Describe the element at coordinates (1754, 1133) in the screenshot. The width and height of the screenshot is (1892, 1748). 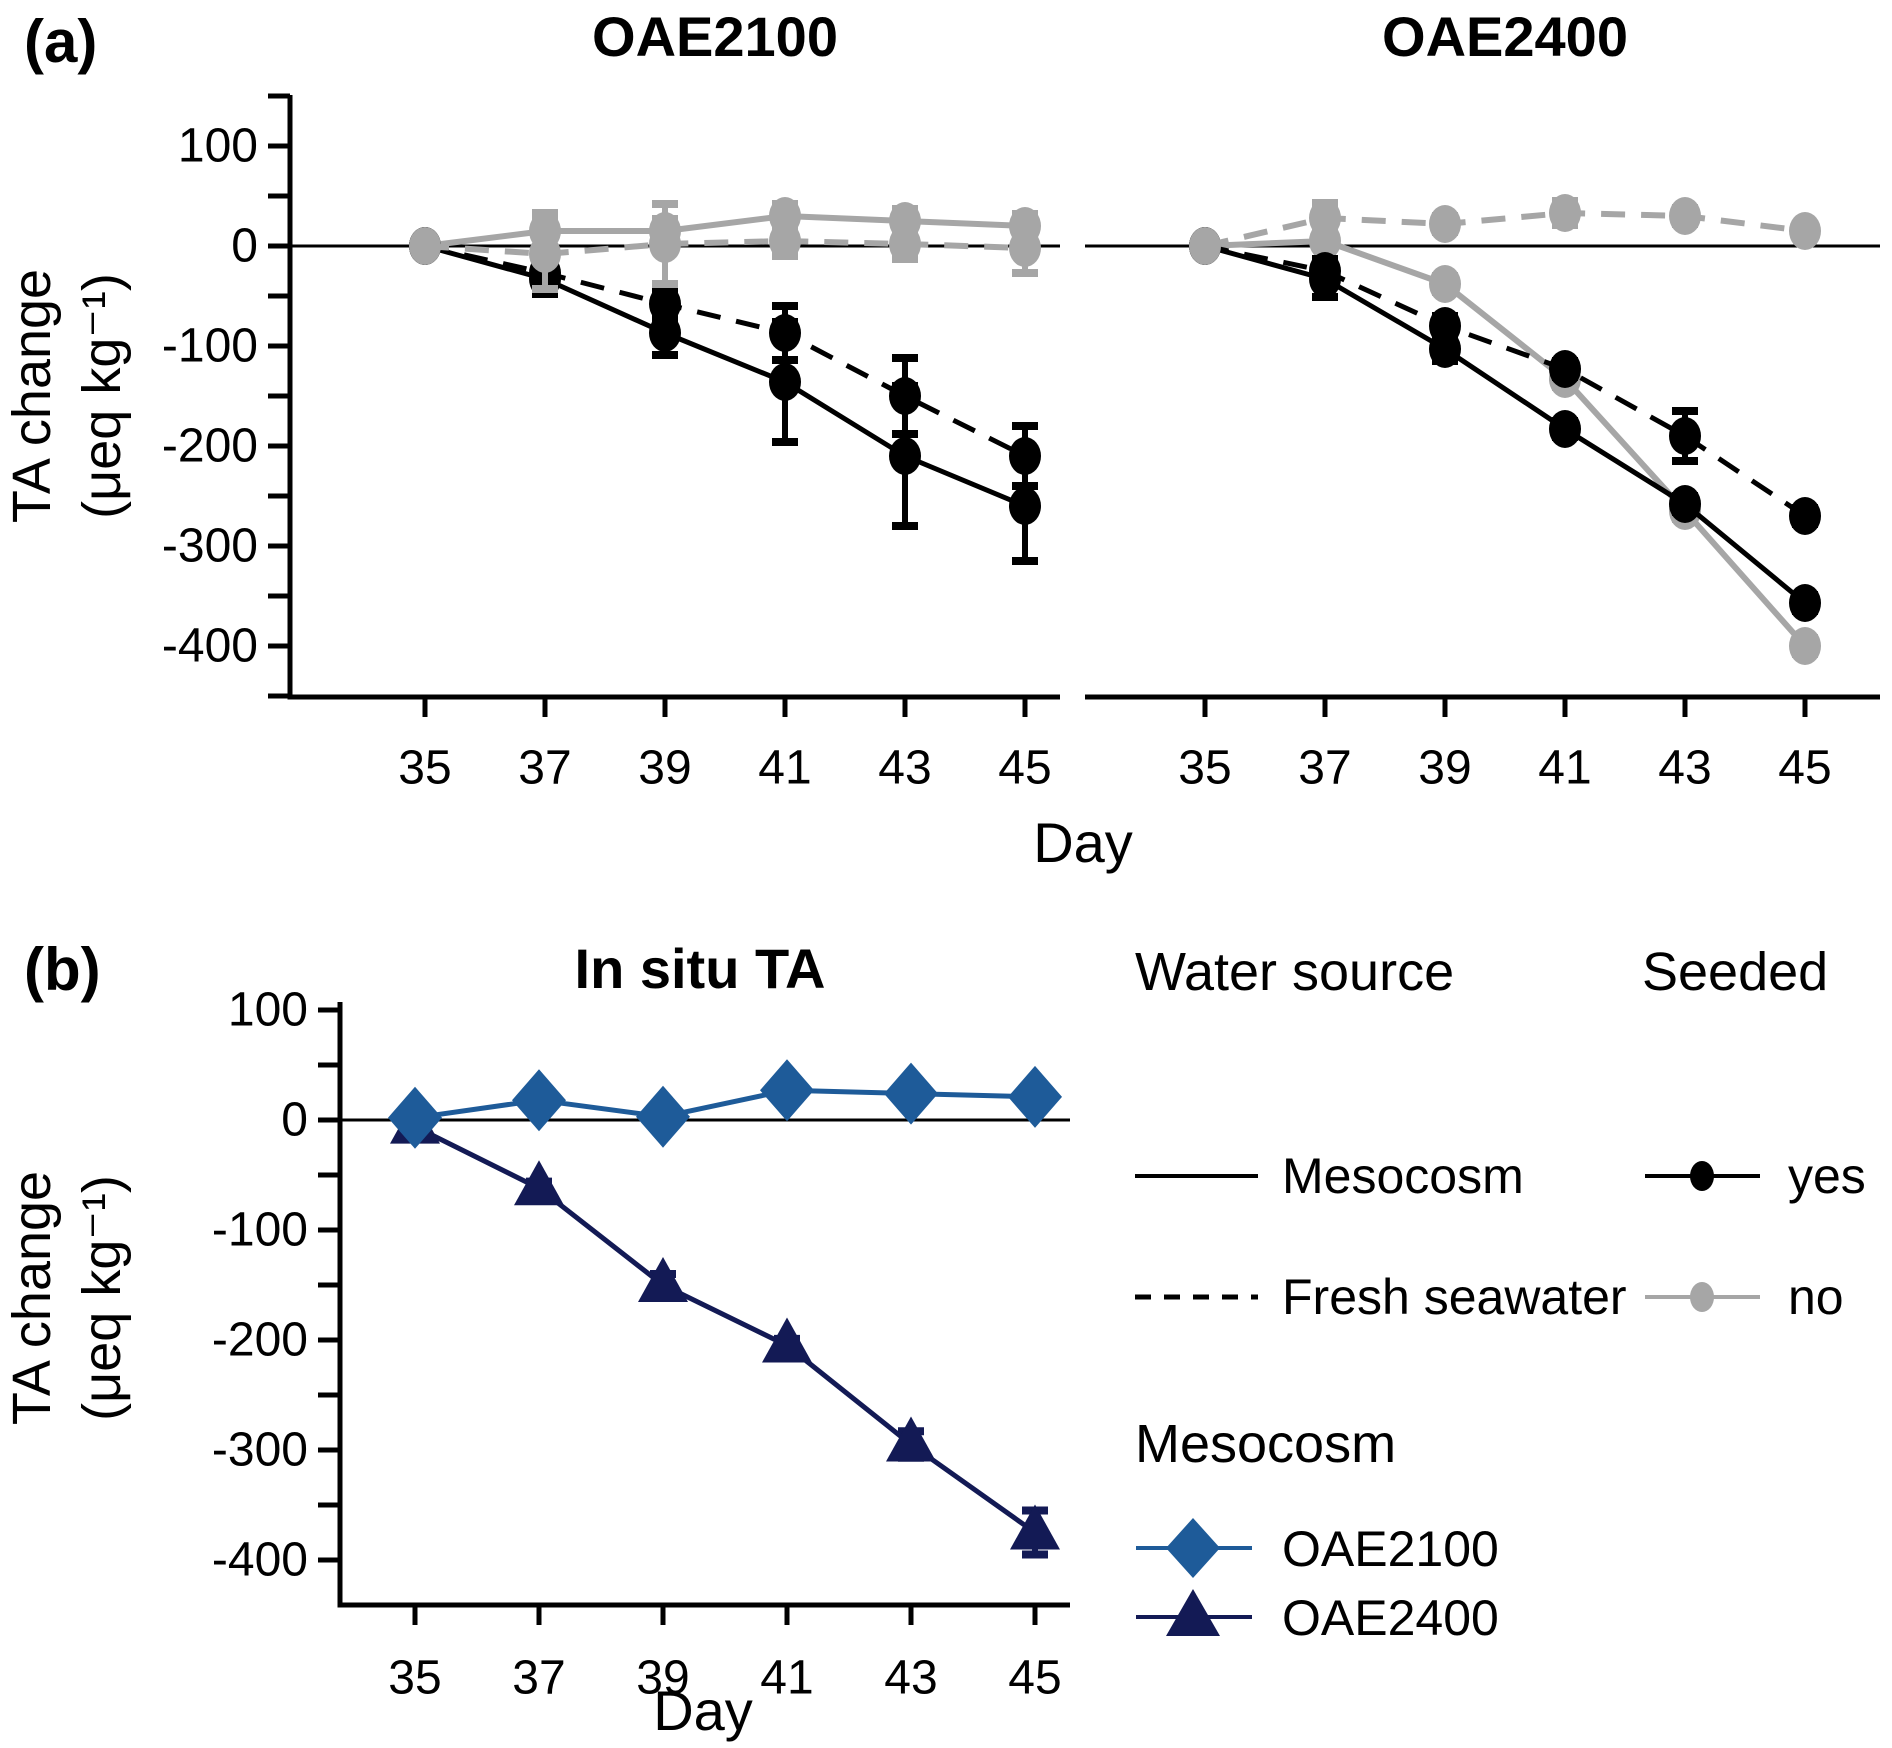
I see `legend-seeded: Seeded yes no` at that location.